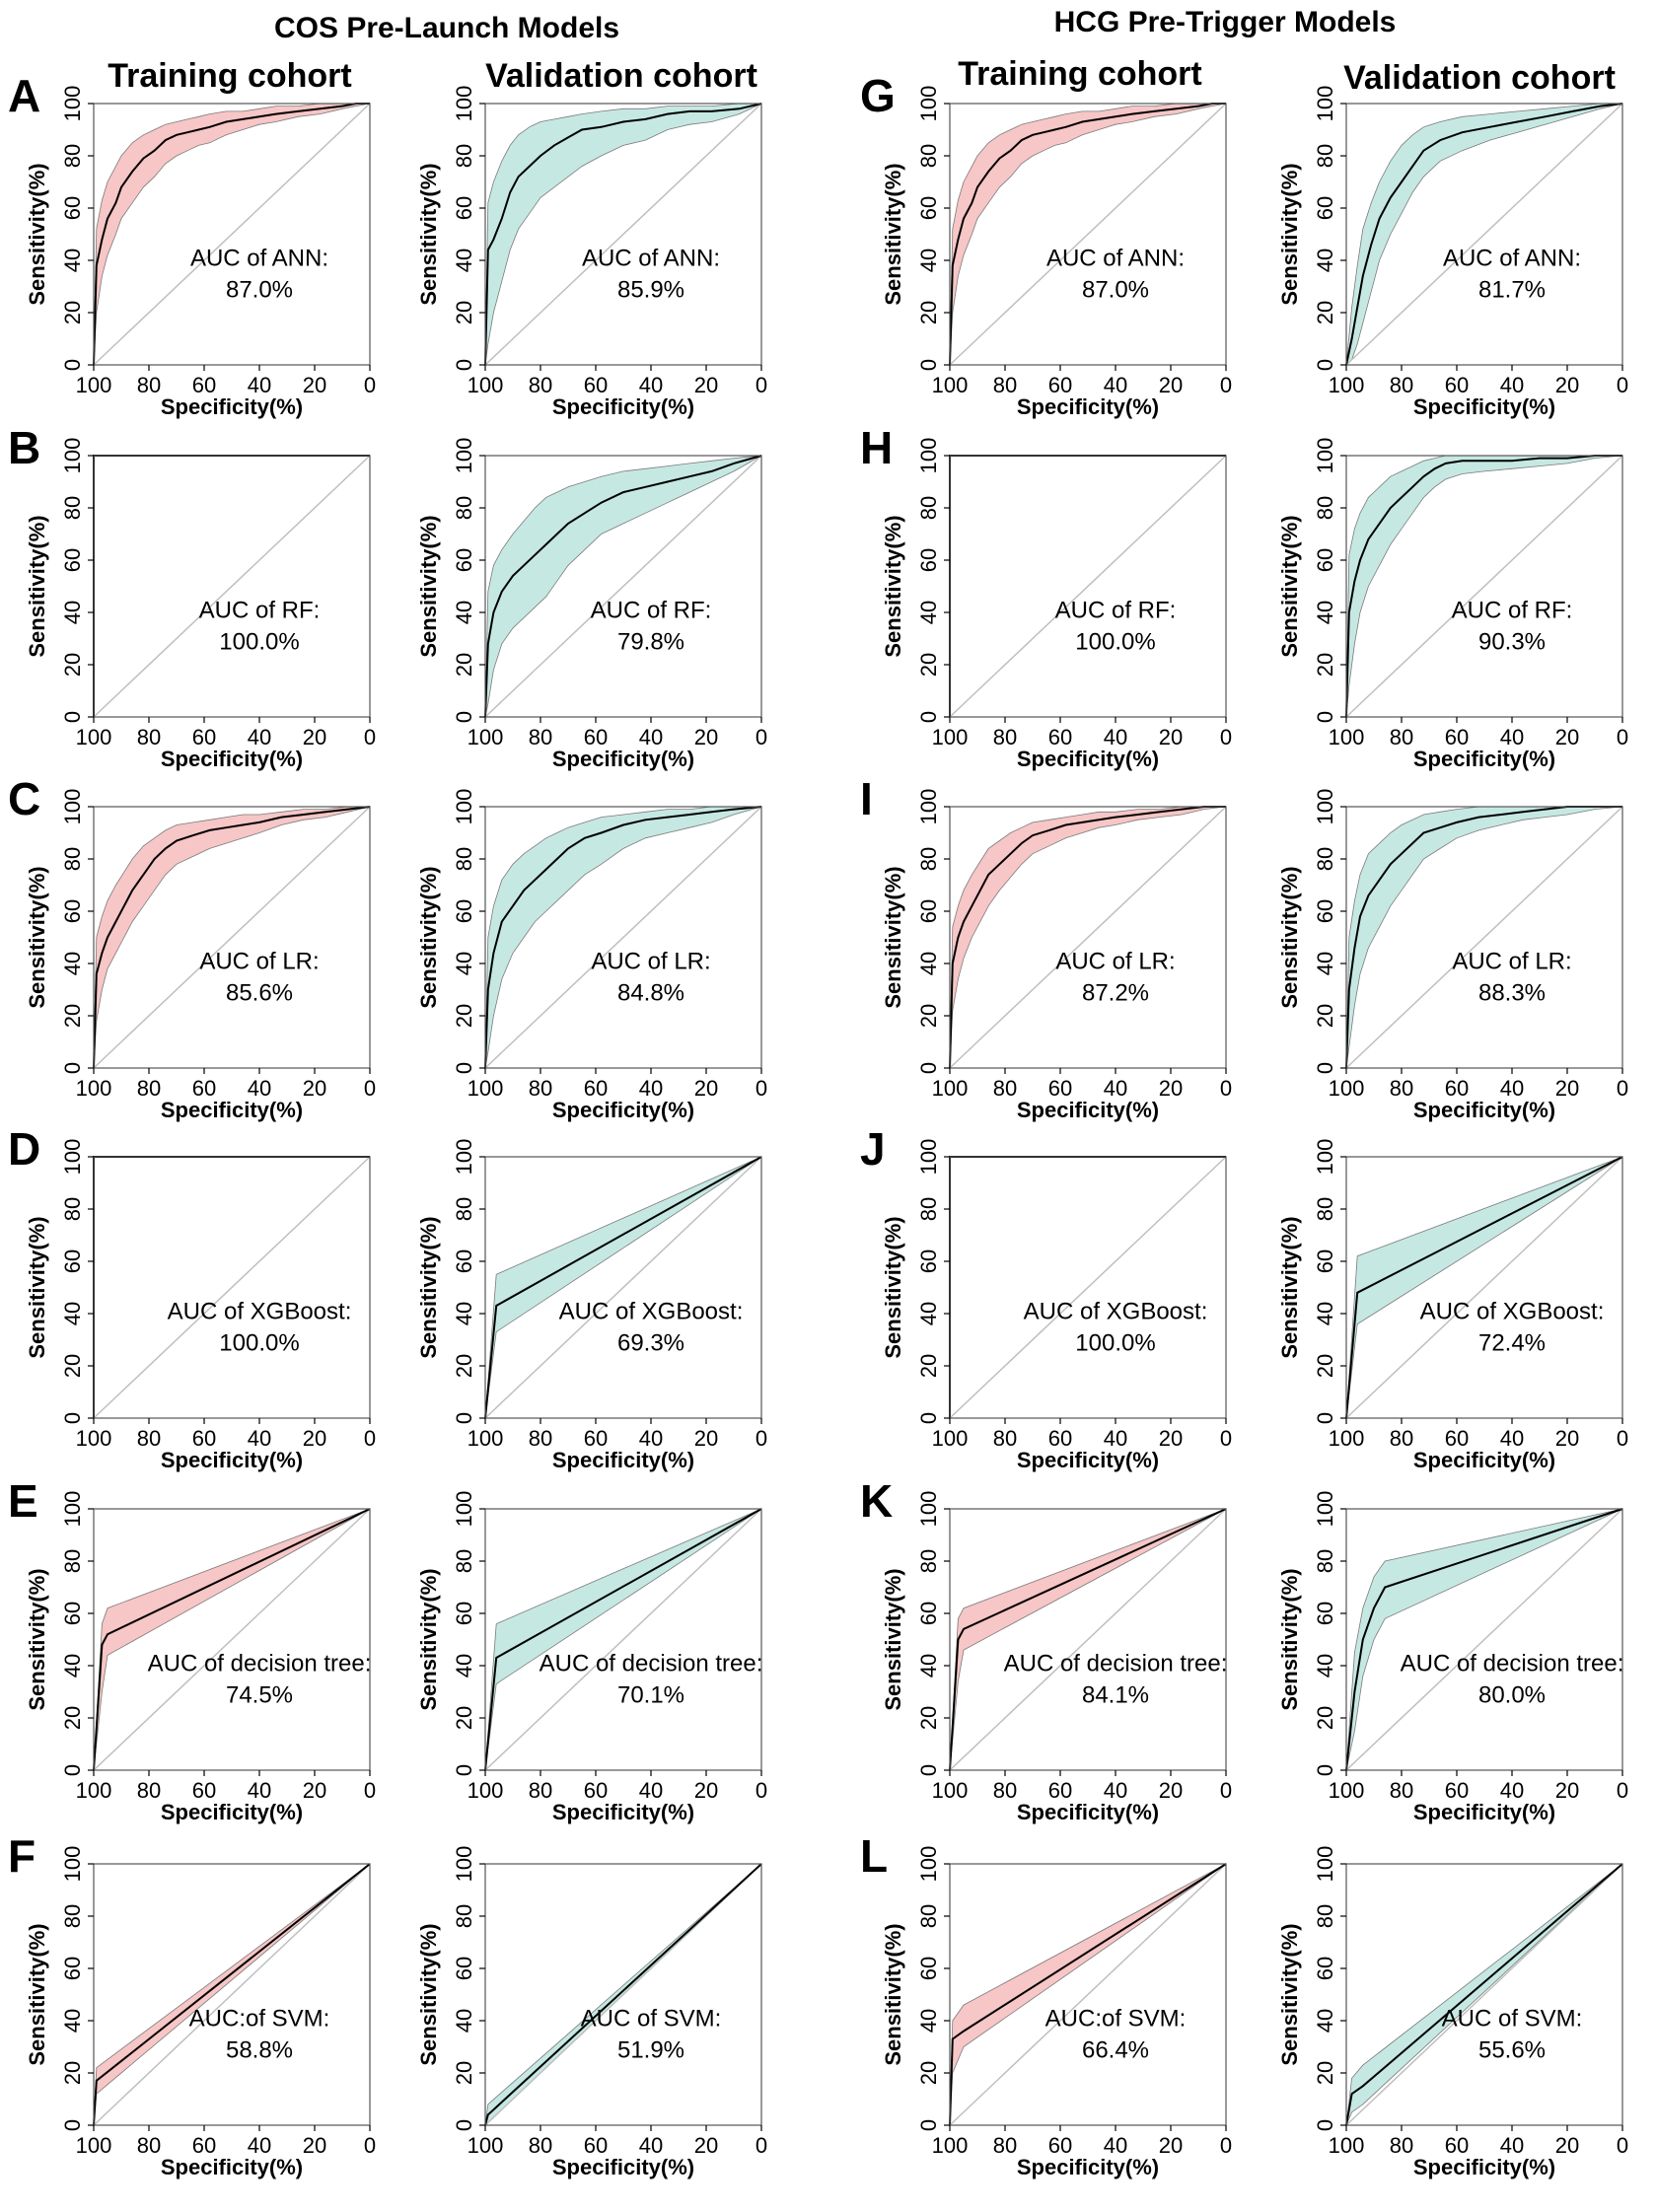 This screenshot has width=1656, height=2212. Describe the element at coordinates (623, 586) in the screenshot. I see `reference-diagonal-b-validation` at that location.